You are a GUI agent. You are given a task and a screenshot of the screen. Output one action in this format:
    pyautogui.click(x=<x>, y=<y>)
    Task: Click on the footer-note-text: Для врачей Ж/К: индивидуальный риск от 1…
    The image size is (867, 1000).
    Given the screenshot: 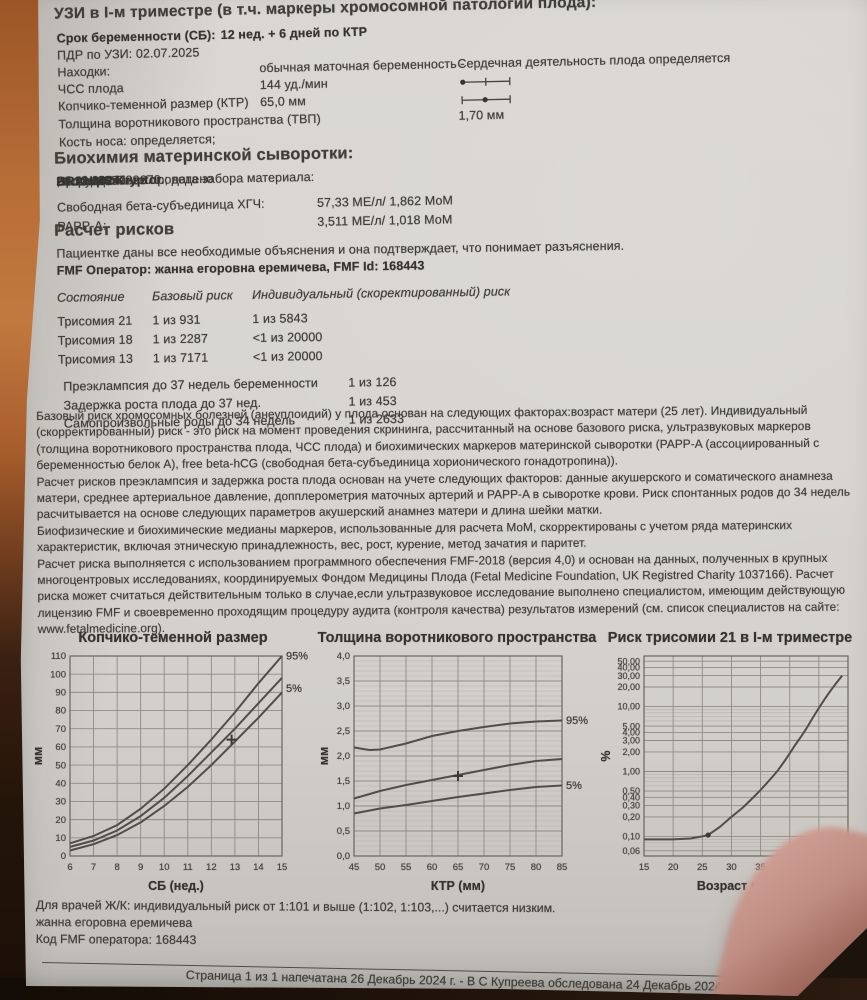 What is the action you would take?
    pyautogui.click(x=295, y=907)
    